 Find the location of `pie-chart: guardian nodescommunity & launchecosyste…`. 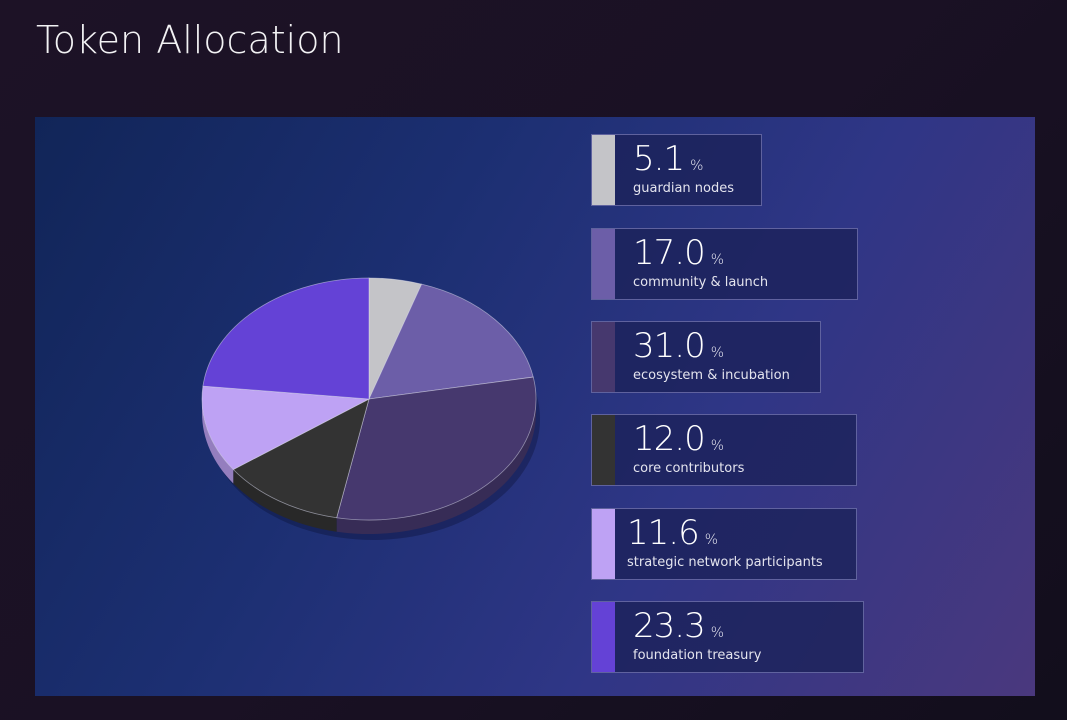

pie-chart: guardian nodescommunity & launchecosyste… is located at coordinates (370, 412).